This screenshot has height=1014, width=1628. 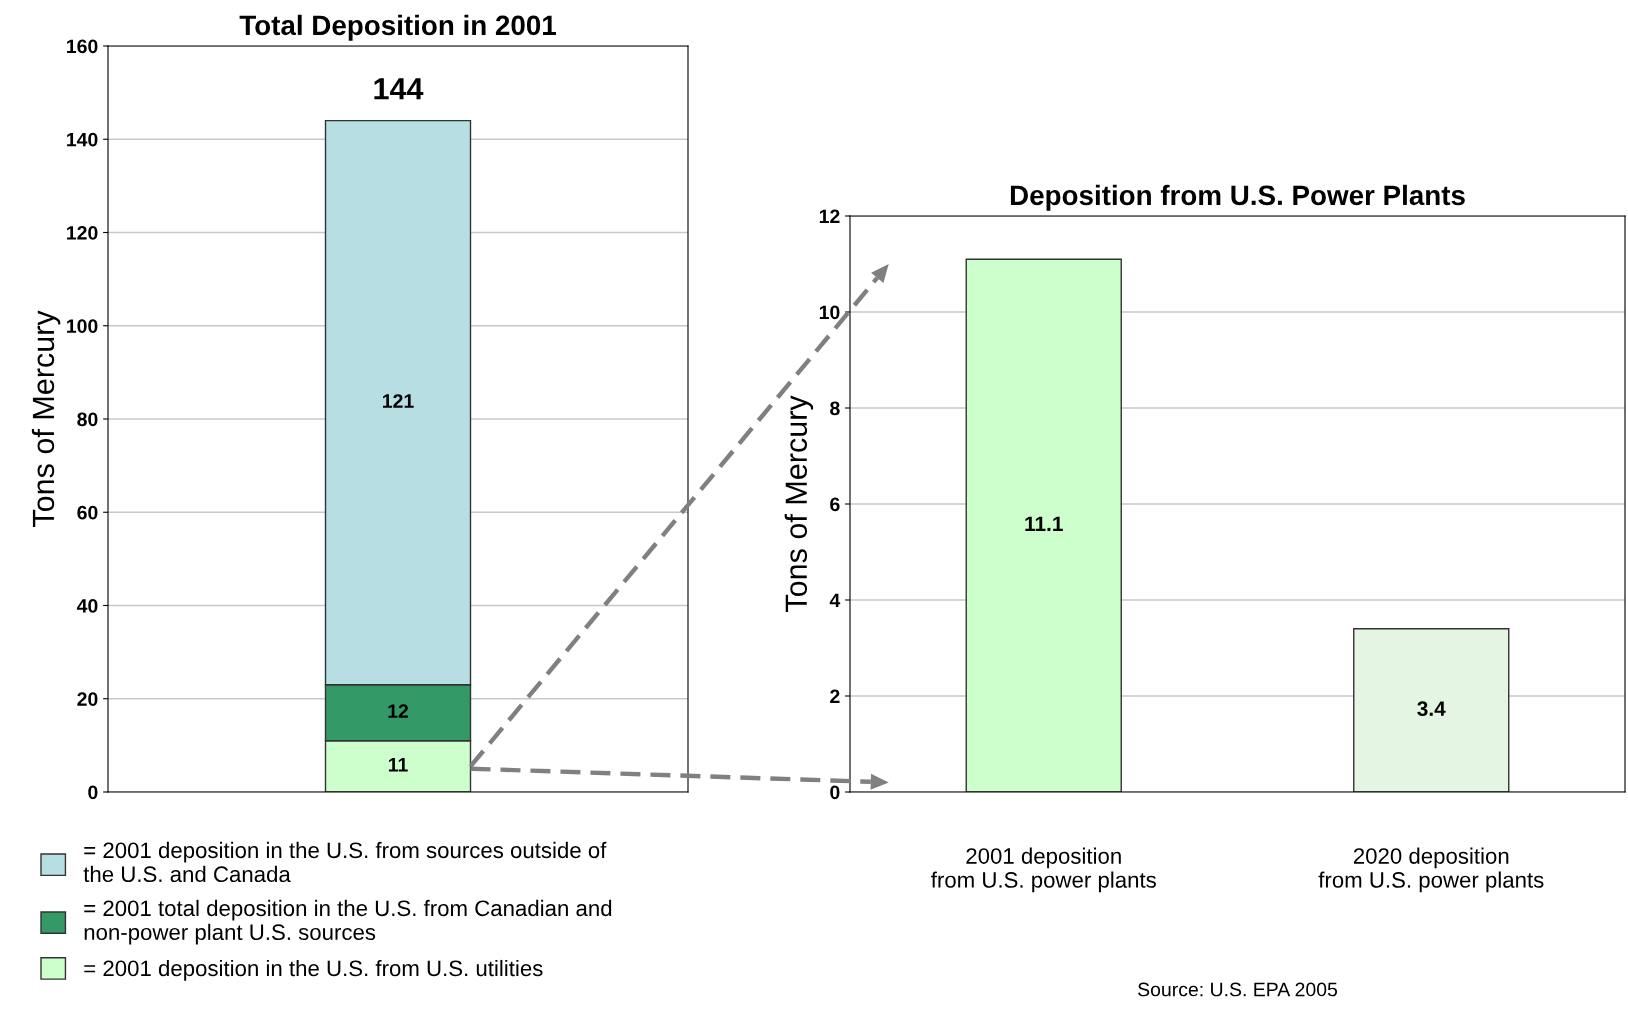 I want to click on total-label: 144, so click(x=399, y=89).